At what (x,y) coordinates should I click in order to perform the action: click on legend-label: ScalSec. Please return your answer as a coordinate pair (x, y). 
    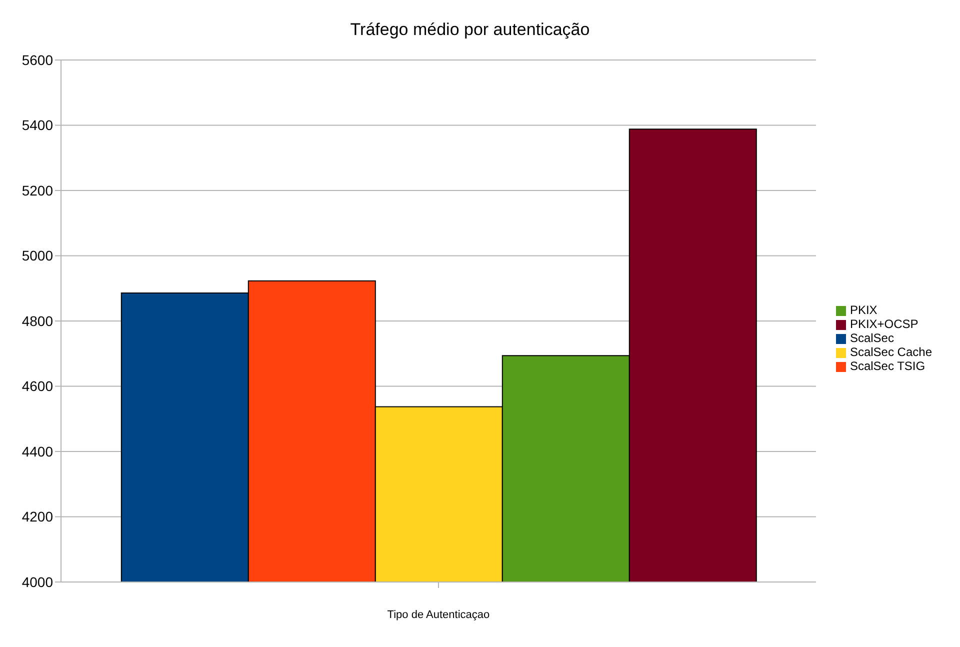
    Looking at the image, I should click on (872, 338).